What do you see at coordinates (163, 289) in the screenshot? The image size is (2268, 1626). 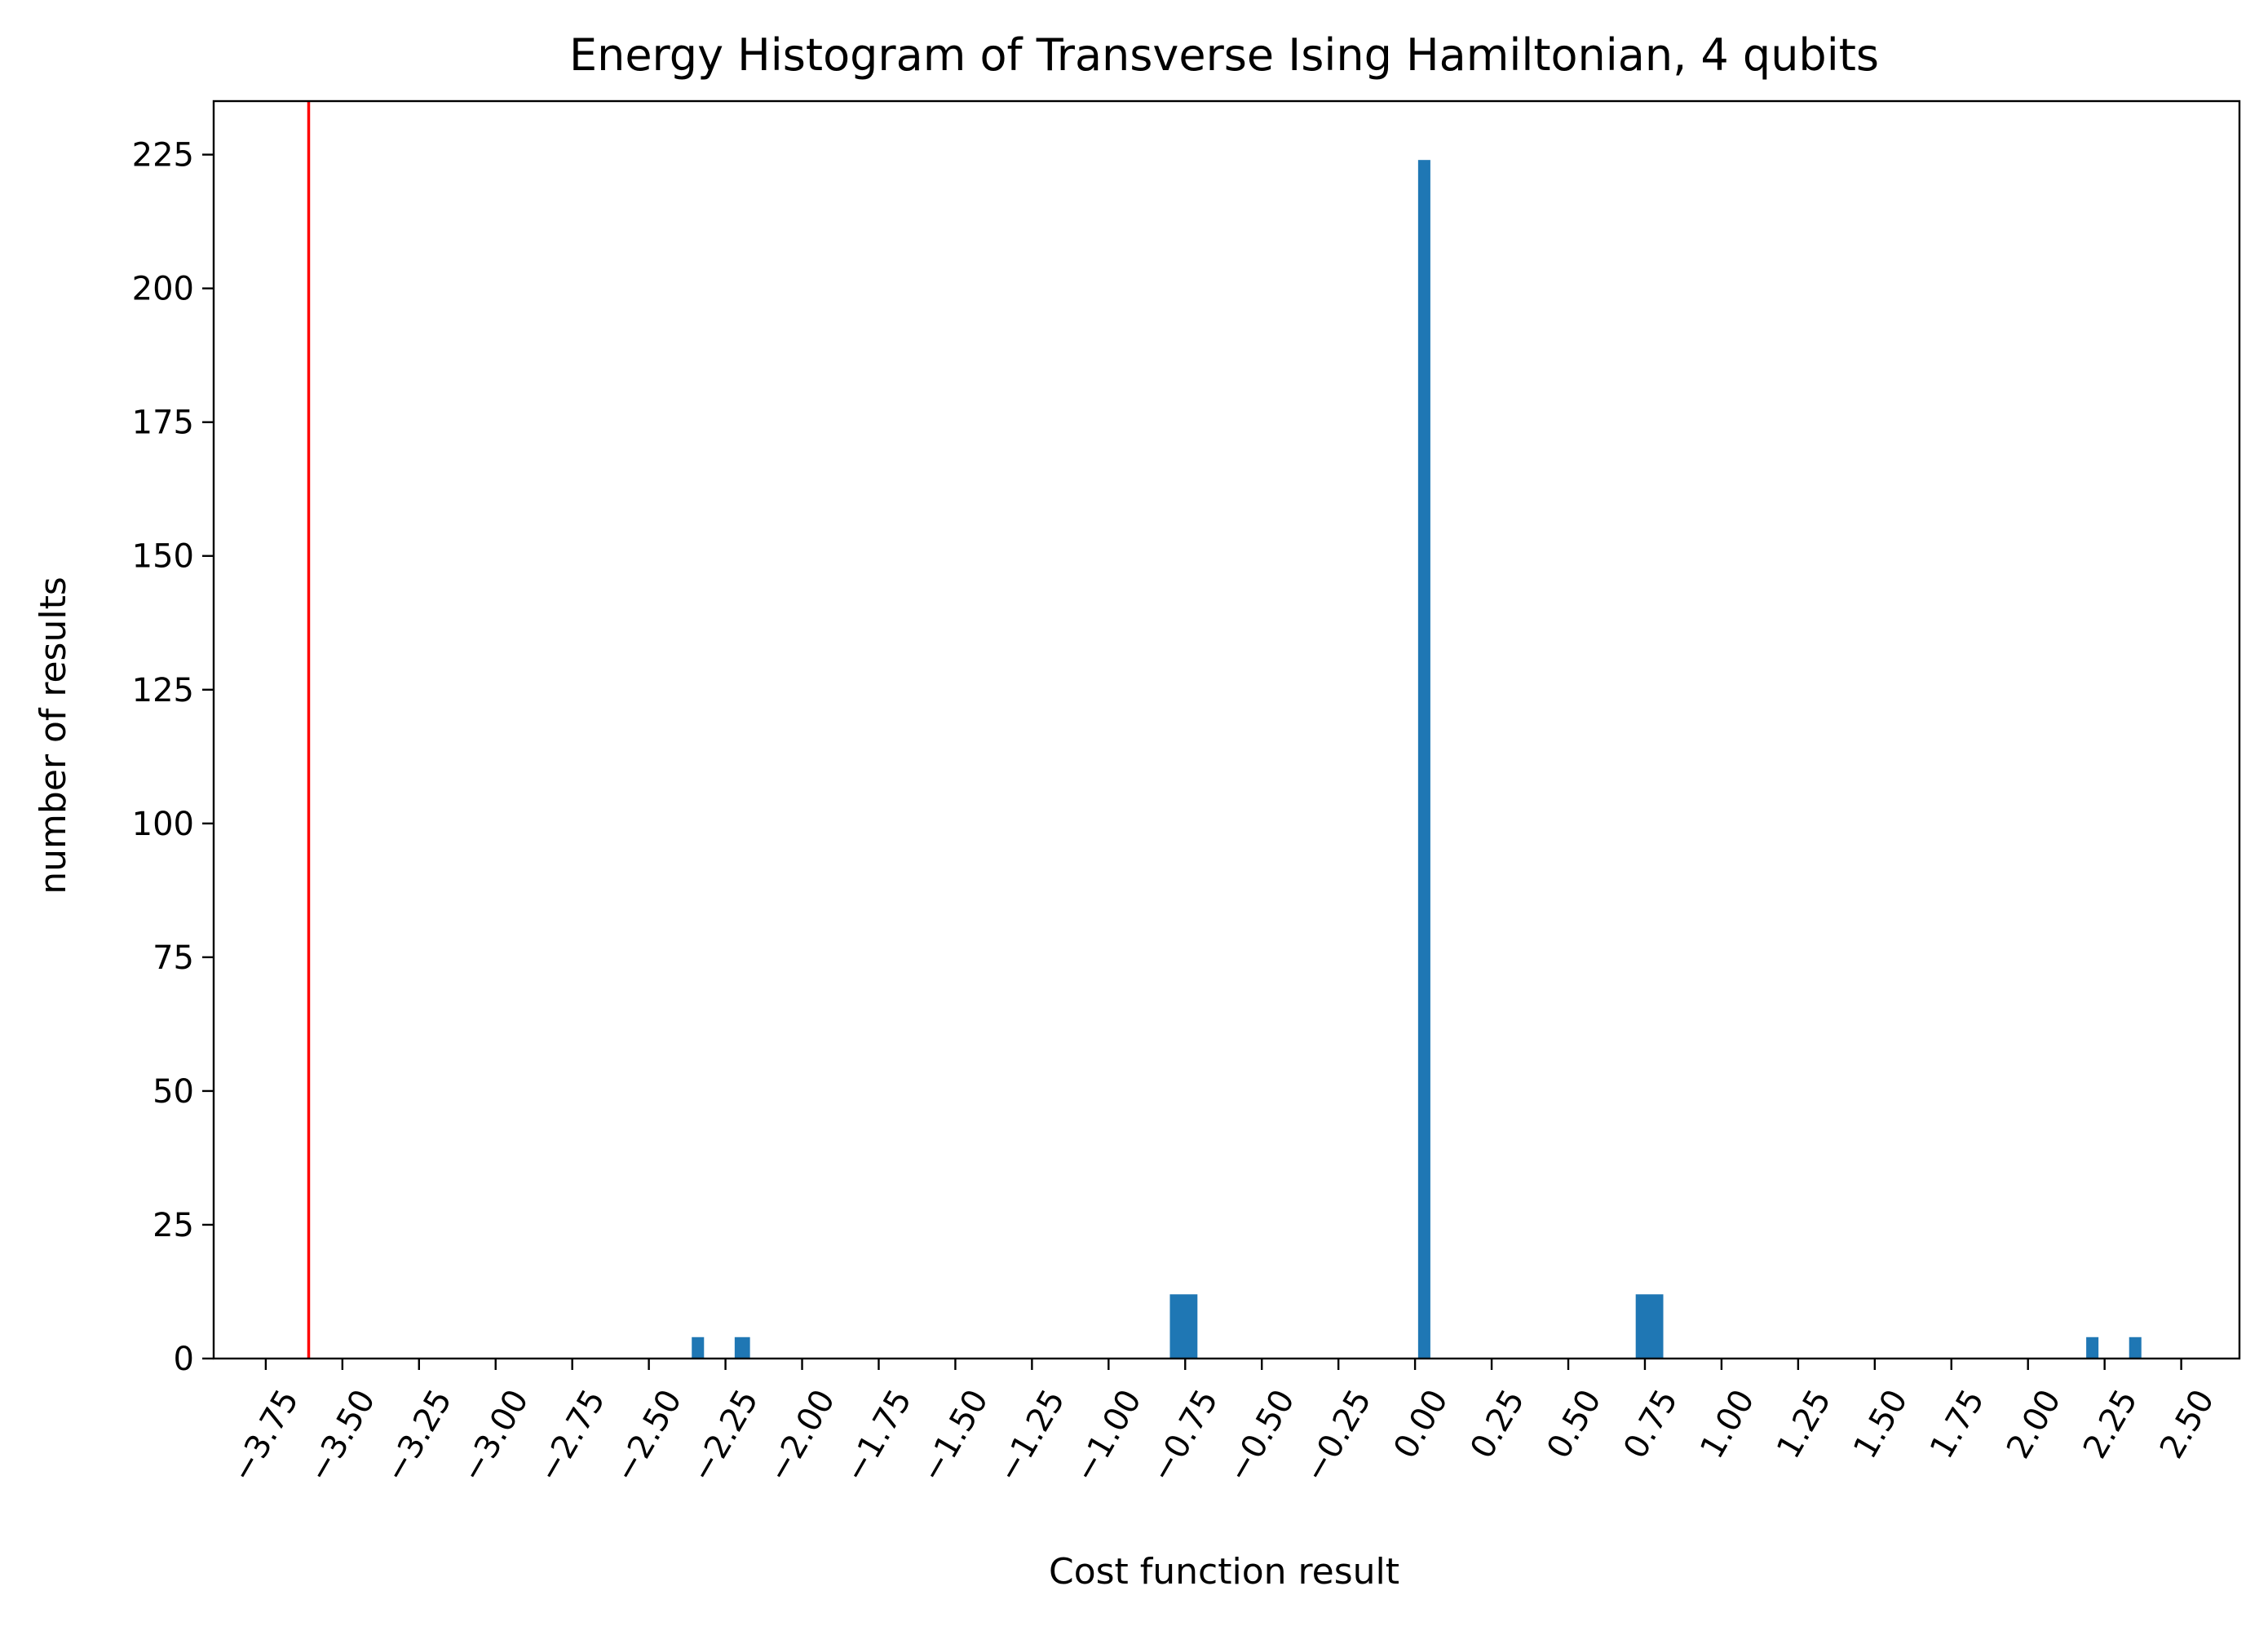 I see `y-tick-label: 200` at bounding box center [163, 289].